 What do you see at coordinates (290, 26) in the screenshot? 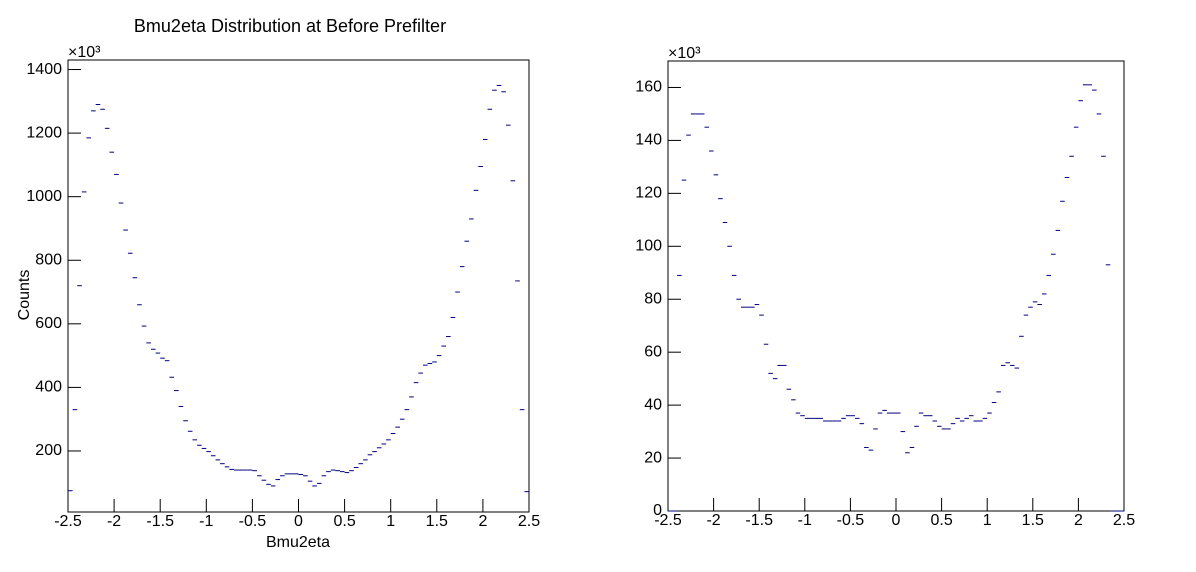
I see `chart-title: Bmu2eta Distribution at Before Prefilter` at bounding box center [290, 26].